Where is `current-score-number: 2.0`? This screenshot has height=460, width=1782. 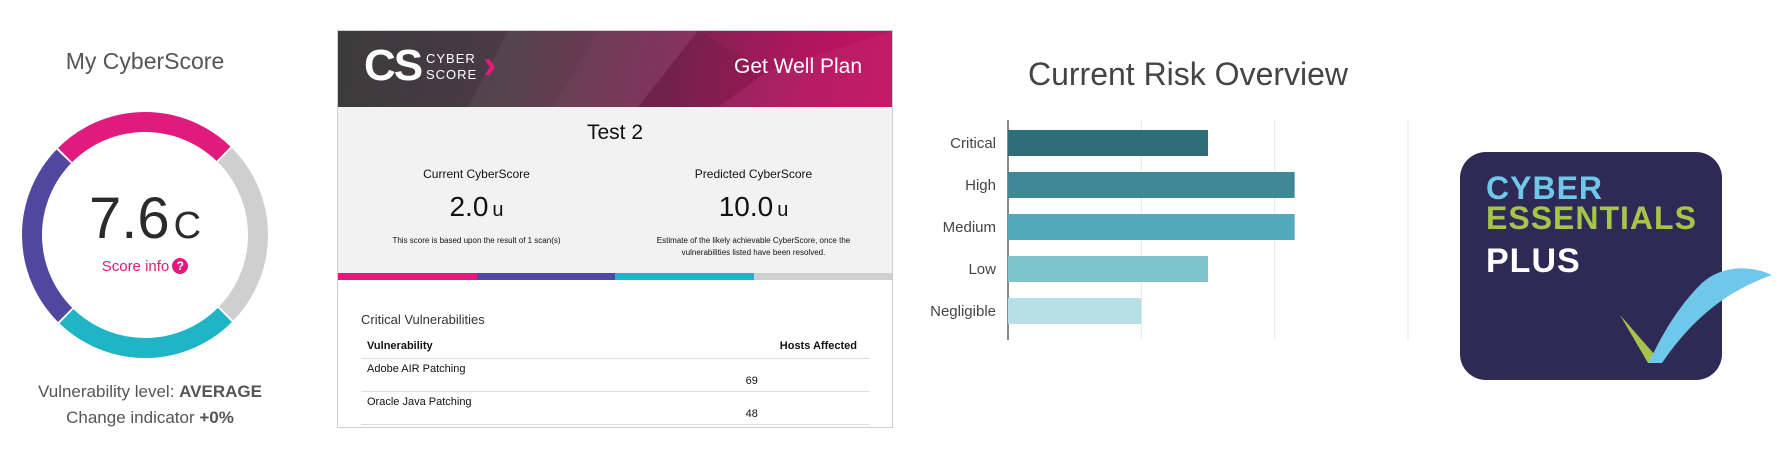 current-score-number: 2.0 is located at coordinates (469, 206).